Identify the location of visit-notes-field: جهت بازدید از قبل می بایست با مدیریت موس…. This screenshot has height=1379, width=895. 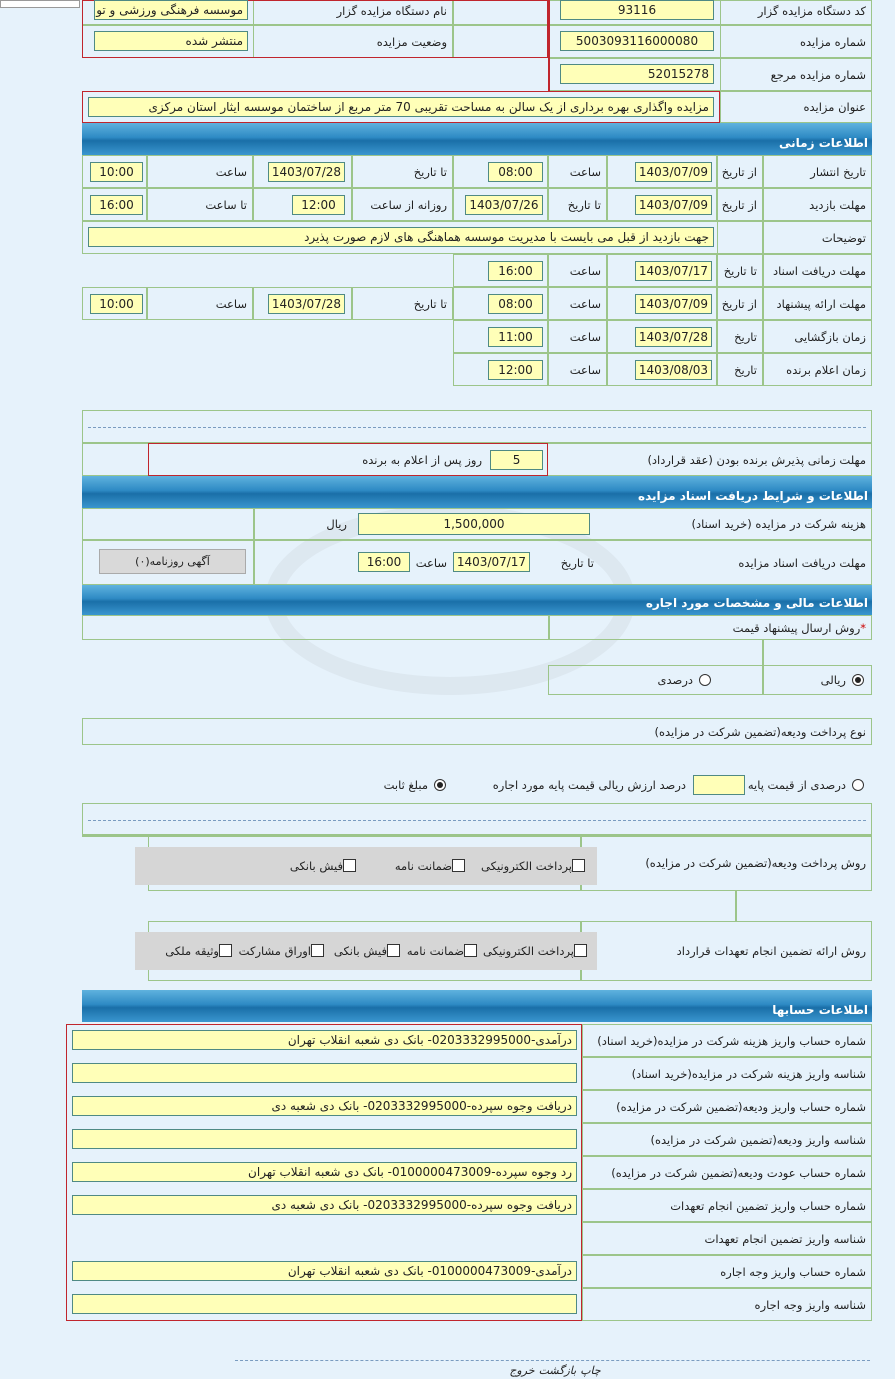
(401, 237).